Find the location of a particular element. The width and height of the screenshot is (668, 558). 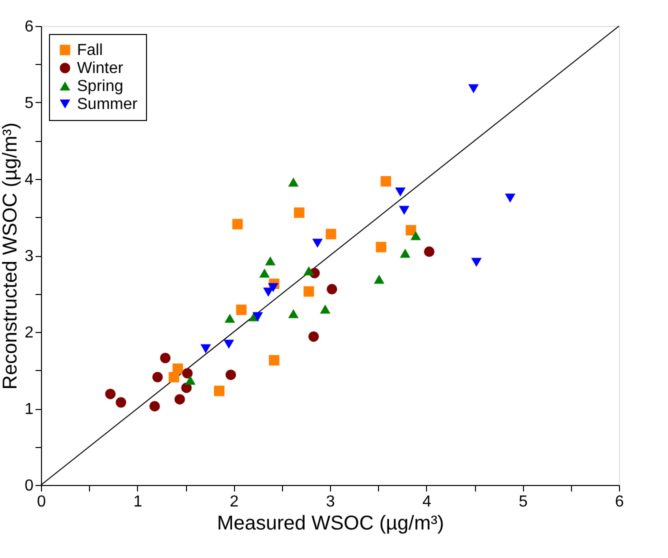

legend-label: Spring is located at coordinates (100, 86).